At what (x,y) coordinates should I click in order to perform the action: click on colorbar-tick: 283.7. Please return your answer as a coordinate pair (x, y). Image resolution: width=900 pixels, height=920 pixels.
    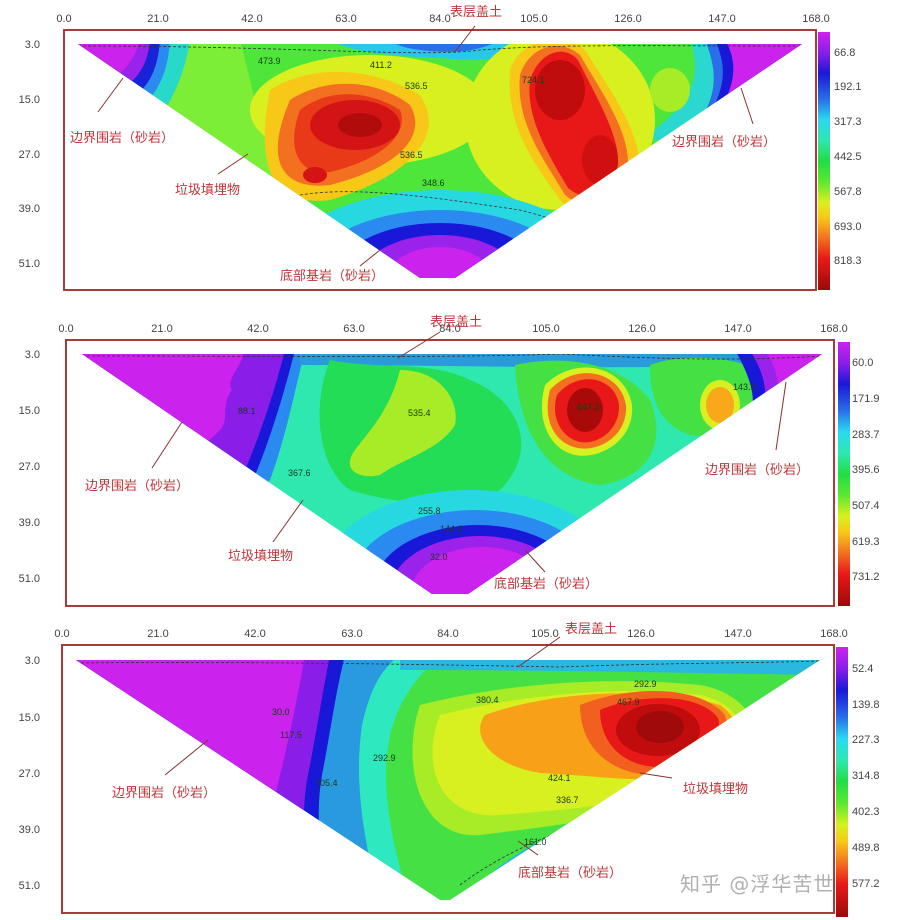
    Looking at the image, I should click on (866, 435).